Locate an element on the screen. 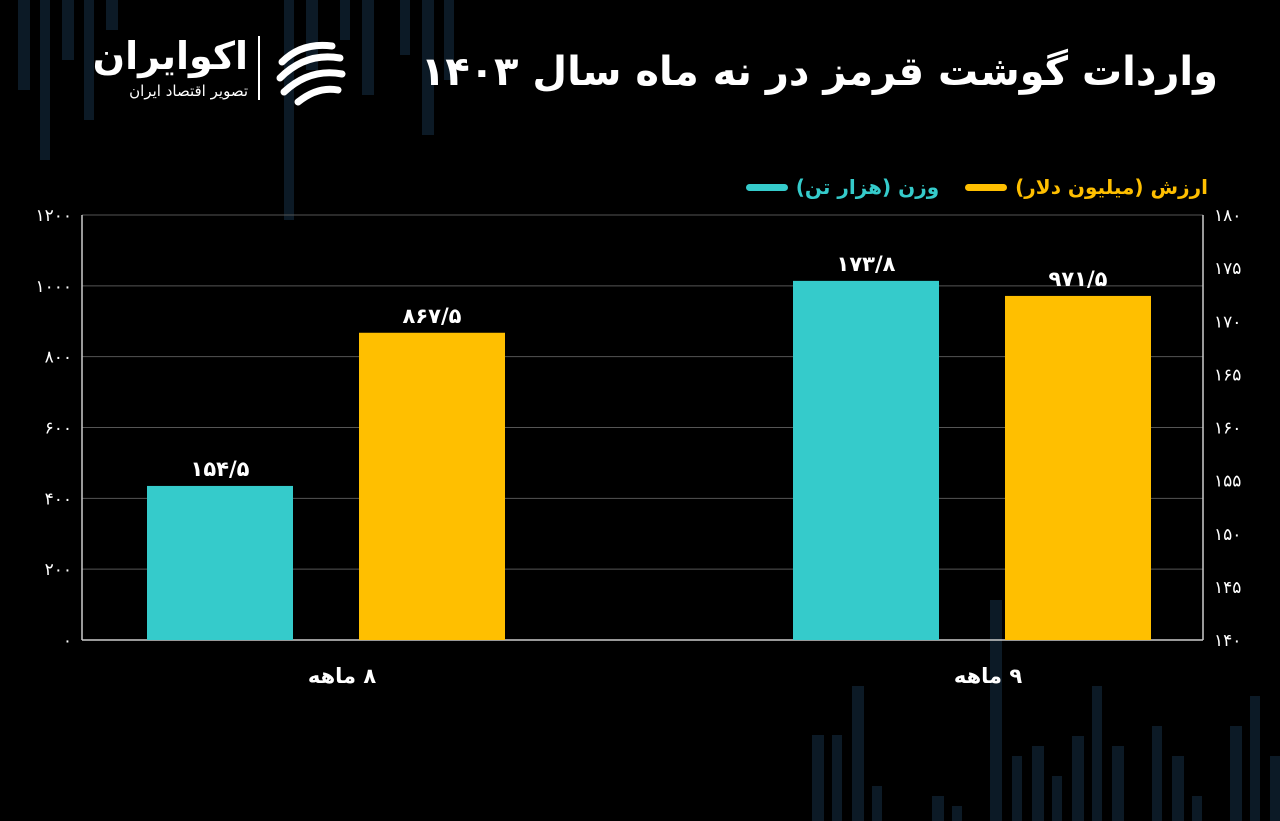  y-right-tick-label: ۱۶۰ is located at coordinates (1227, 429).